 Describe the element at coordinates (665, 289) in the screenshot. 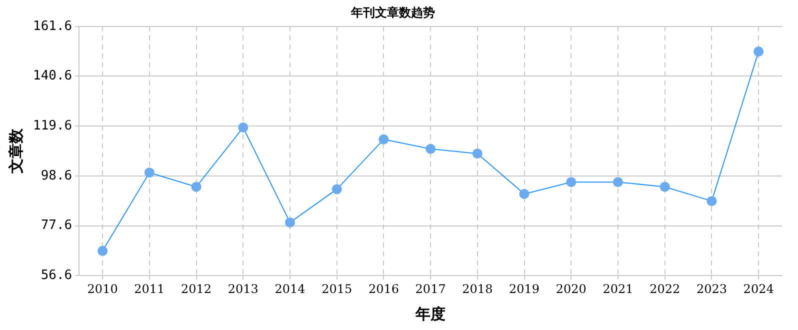

I see `x-tick-label: 2022` at that location.